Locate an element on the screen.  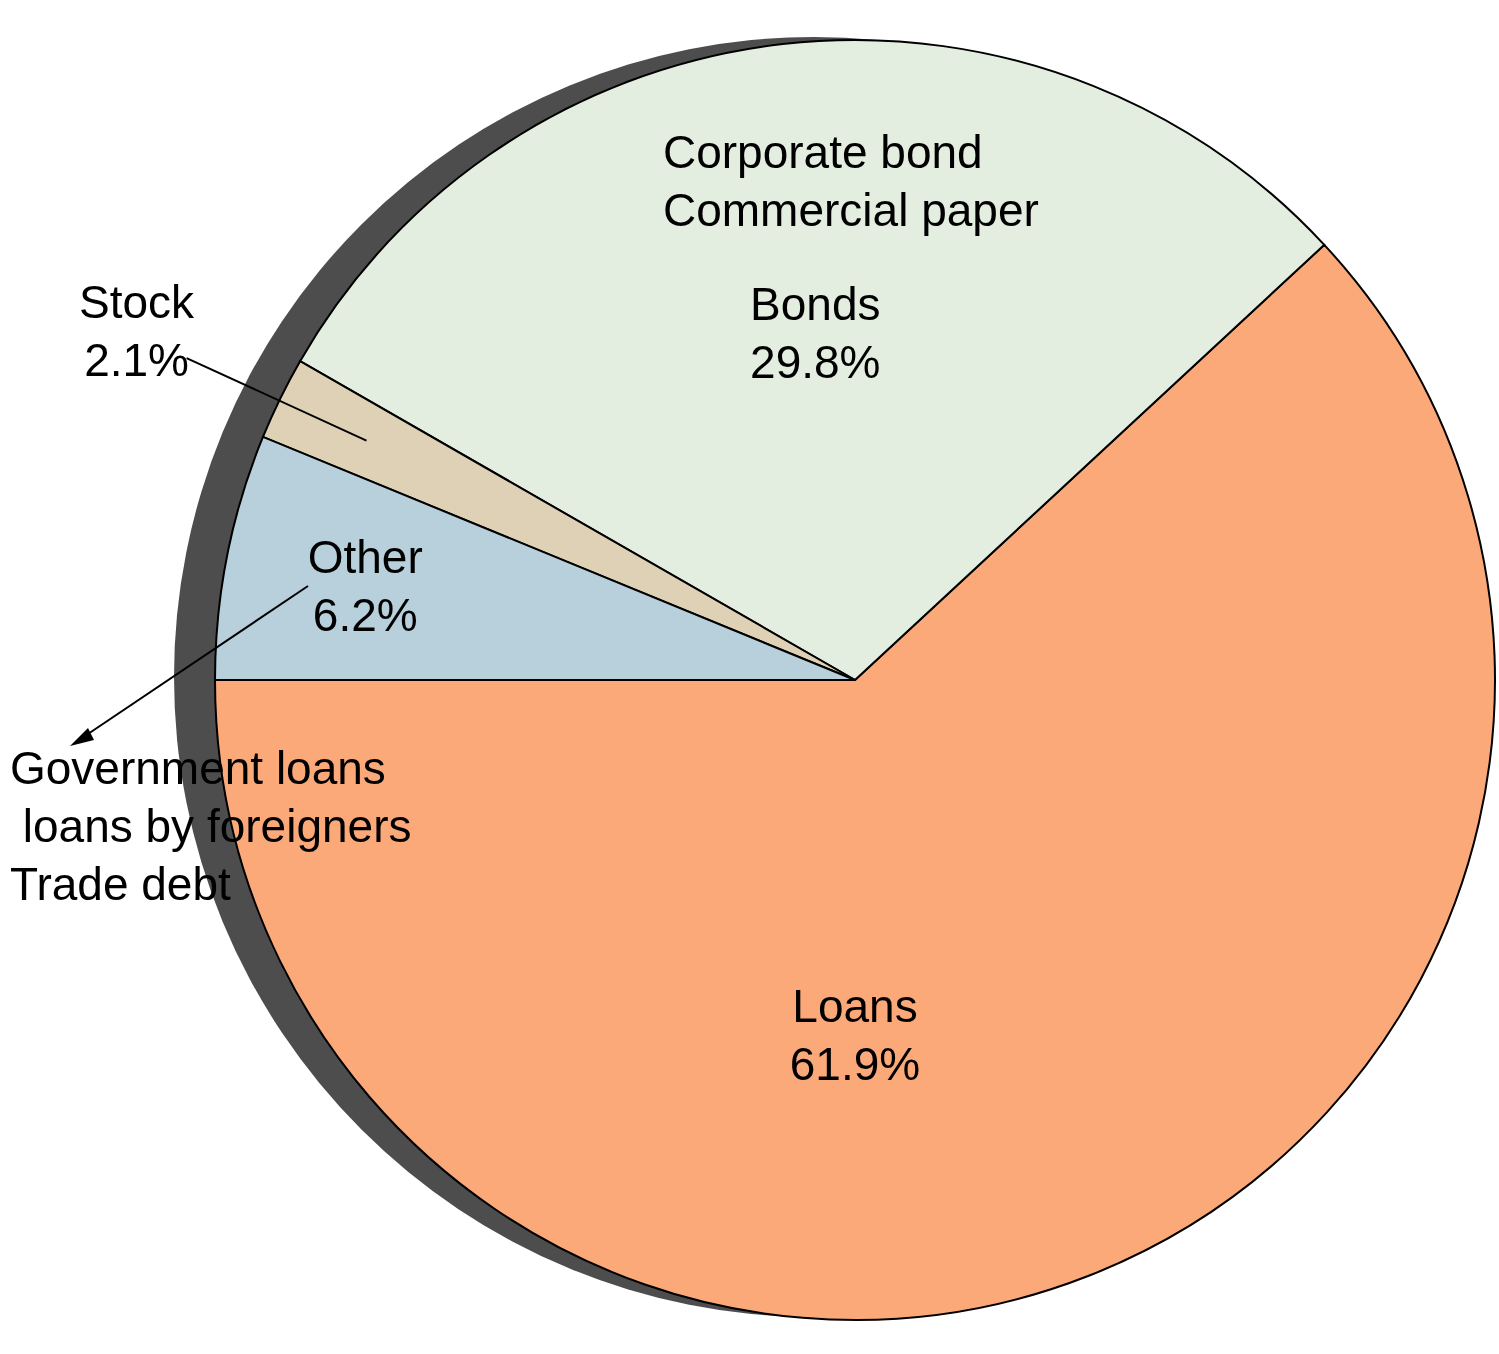
slice-label: Bonds is located at coordinates (815, 304).